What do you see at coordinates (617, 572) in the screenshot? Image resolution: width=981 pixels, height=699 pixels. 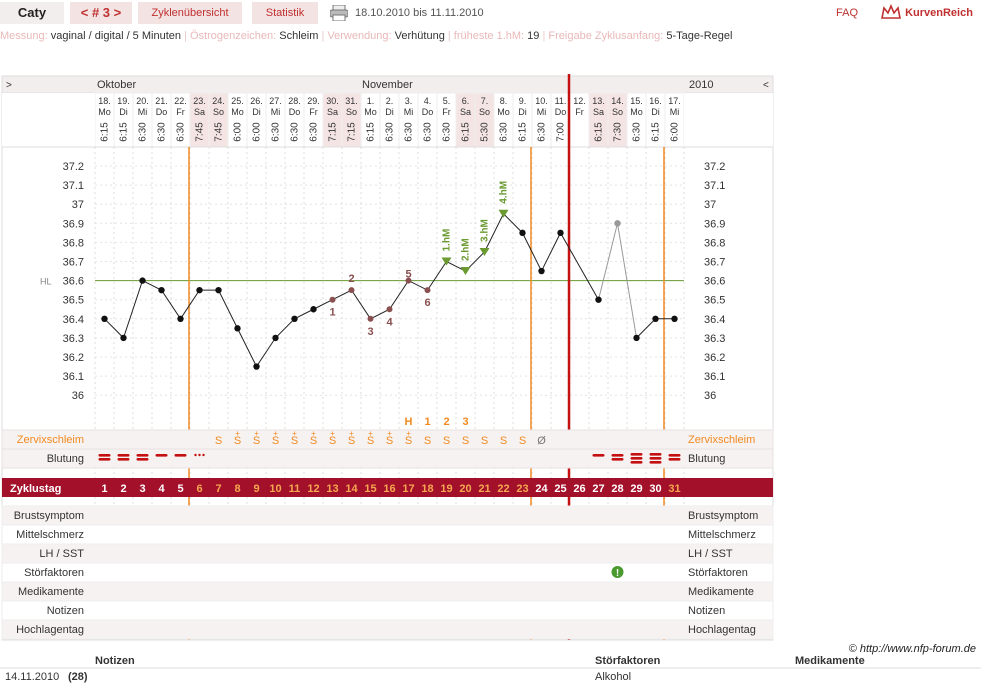 I see `disturbance-icon` at bounding box center [617, 572].